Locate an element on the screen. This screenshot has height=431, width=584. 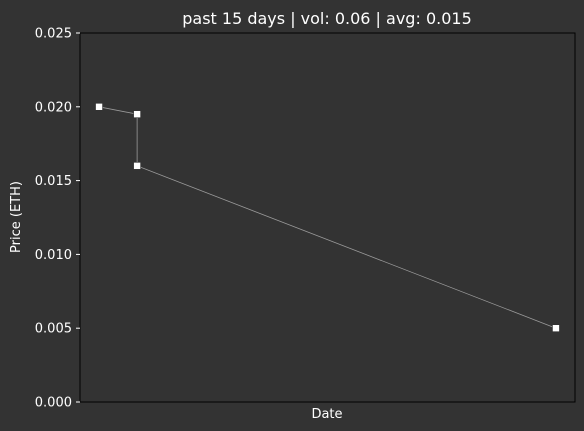
y-tick-label: 0.025 is located at coordinates (53, 34).